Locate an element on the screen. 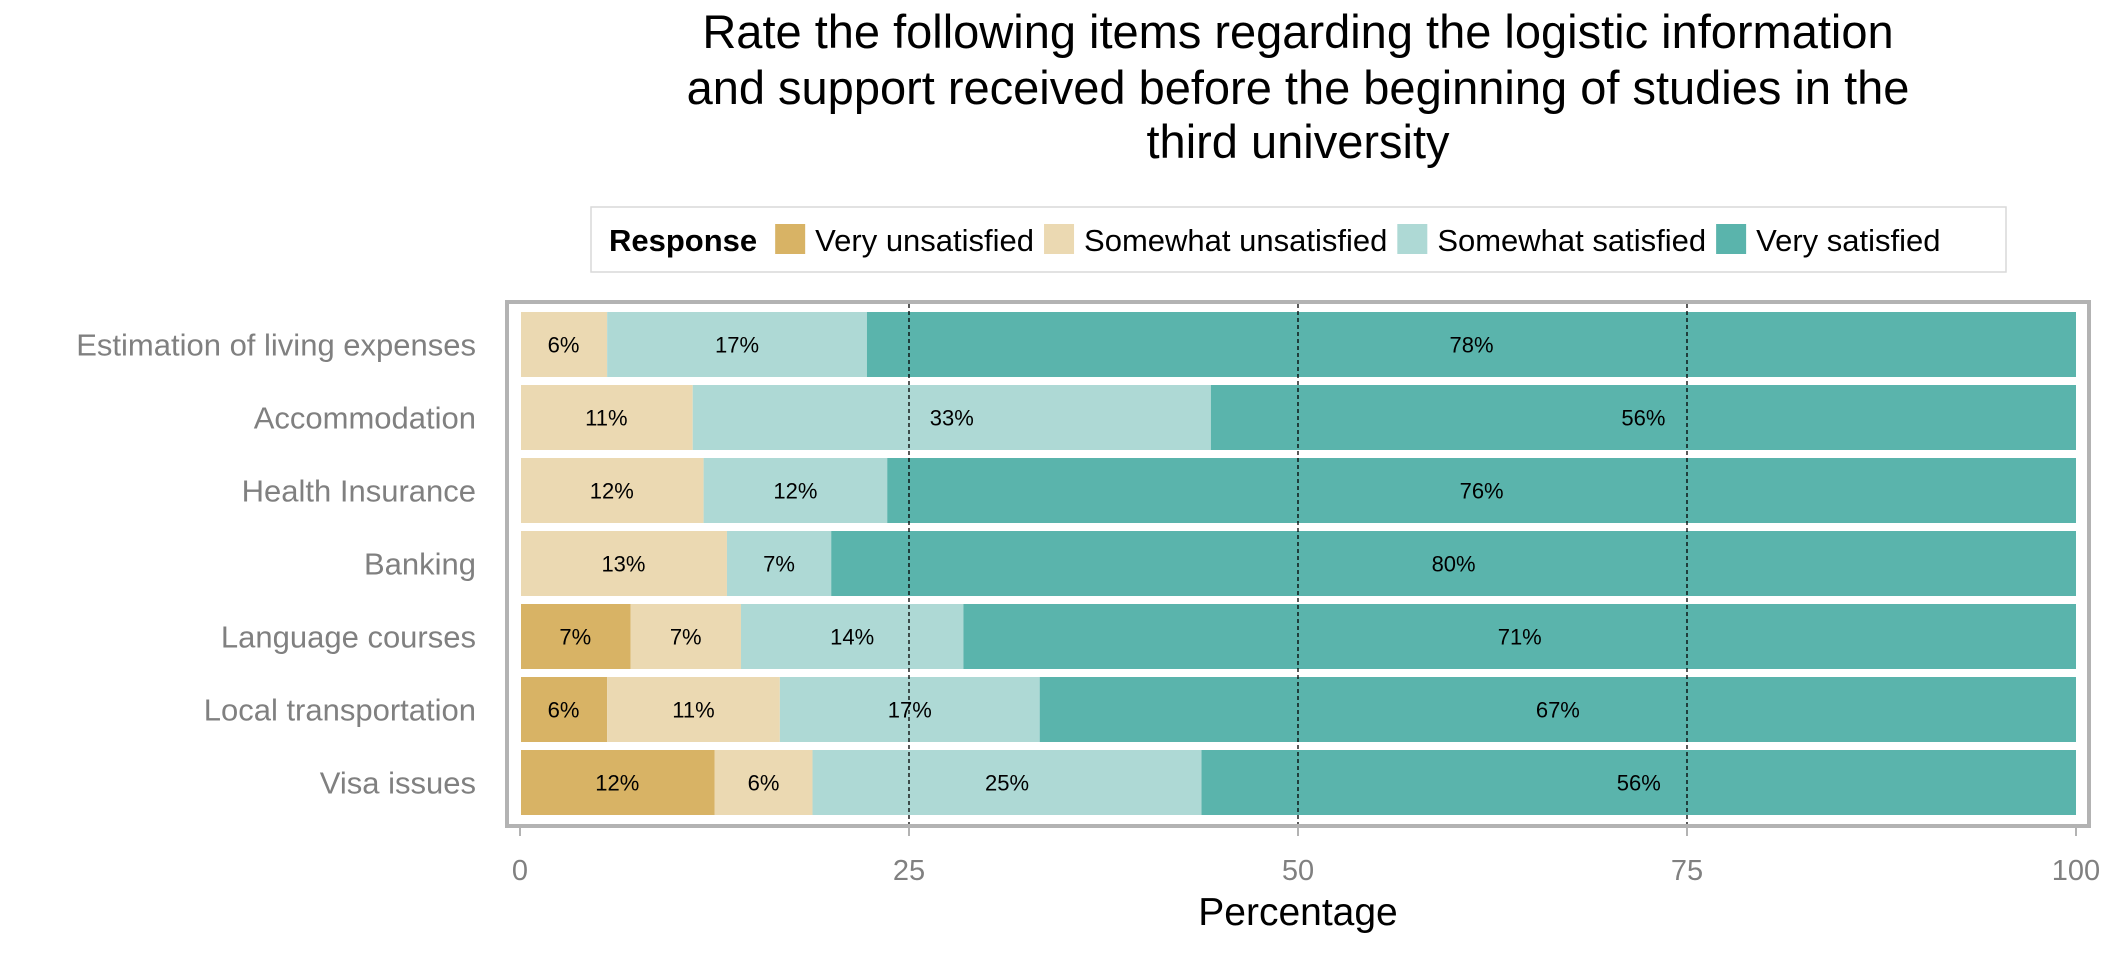 The width and height of the screenshot is (2125, 956). legend-title: Response is located at coordinates (683, 240).